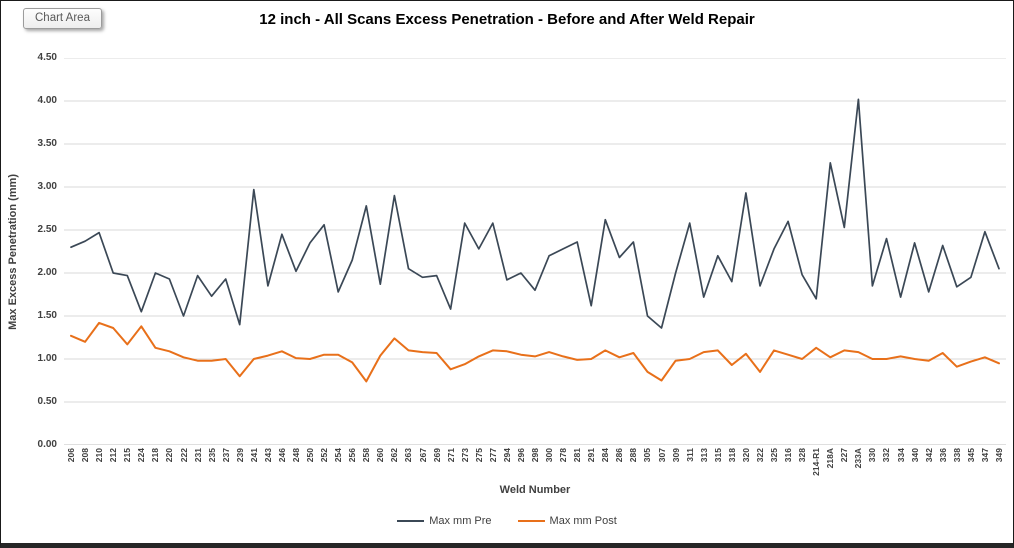 The image size is (1014, 548). I want to click on x-tick-label: 273, so click(464, 455).